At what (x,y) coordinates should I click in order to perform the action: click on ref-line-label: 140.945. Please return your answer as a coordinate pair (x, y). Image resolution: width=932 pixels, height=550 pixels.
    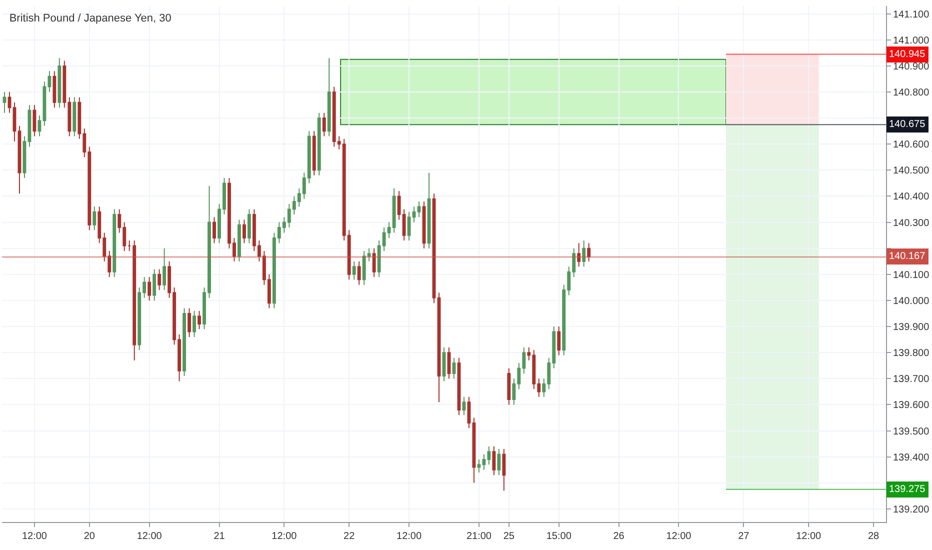
    Looking at the image, I should click on (907, 54).